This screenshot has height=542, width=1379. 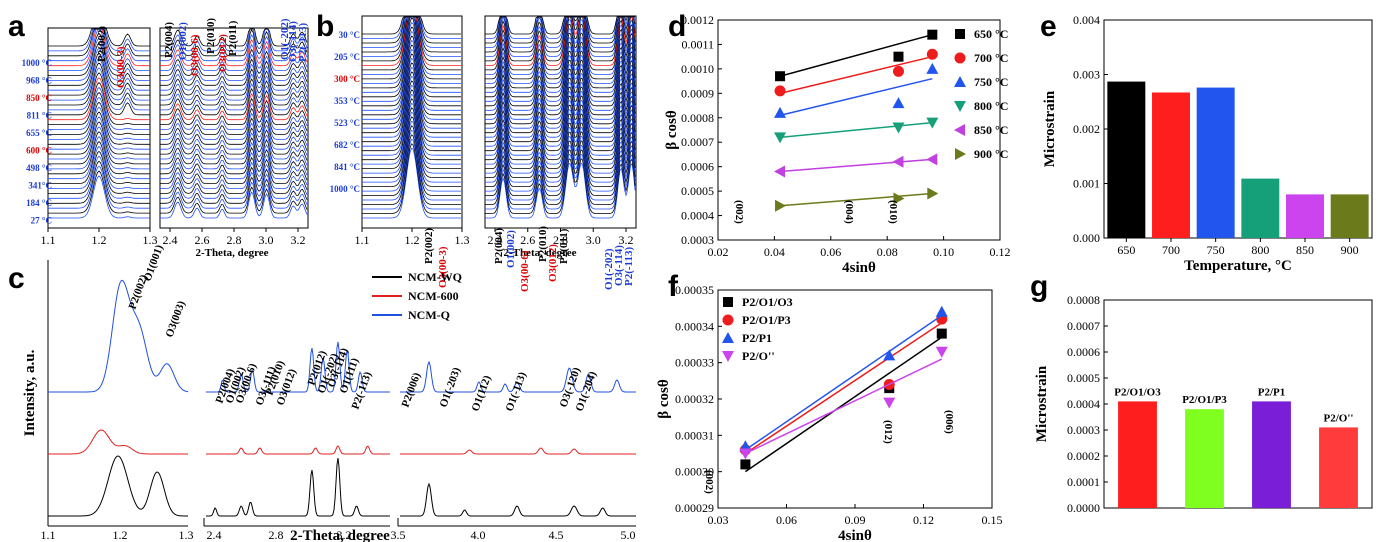 I want to click on peak-label: O3(00-3), so click(x=443, y=267).